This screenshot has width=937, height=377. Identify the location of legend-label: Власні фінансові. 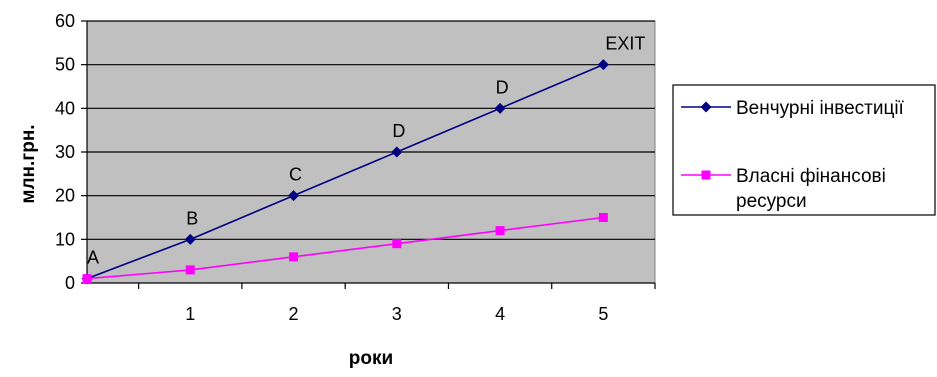
(811, 176).